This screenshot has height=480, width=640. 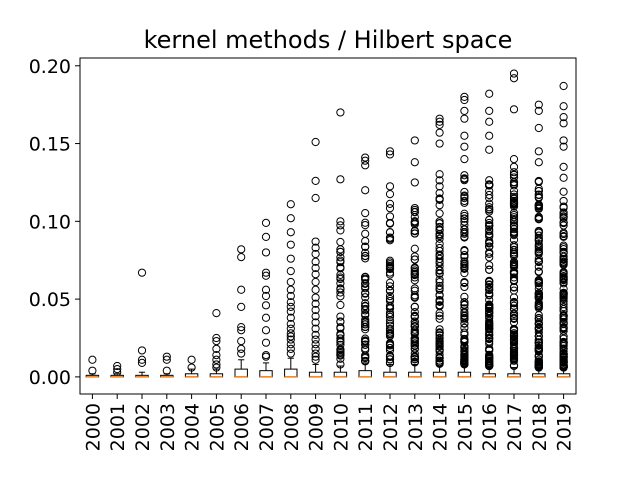 What do you see at coordinates (241, 373) in the screenshot?
I see `box-body` at bounding box center [241, 373].